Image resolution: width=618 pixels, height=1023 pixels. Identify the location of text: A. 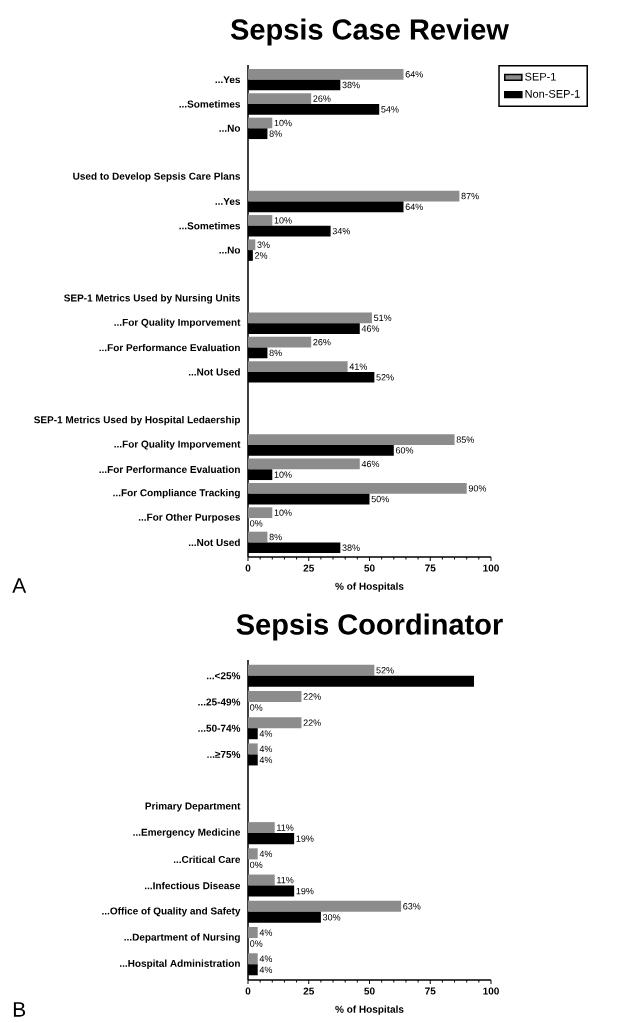
(19, 585).